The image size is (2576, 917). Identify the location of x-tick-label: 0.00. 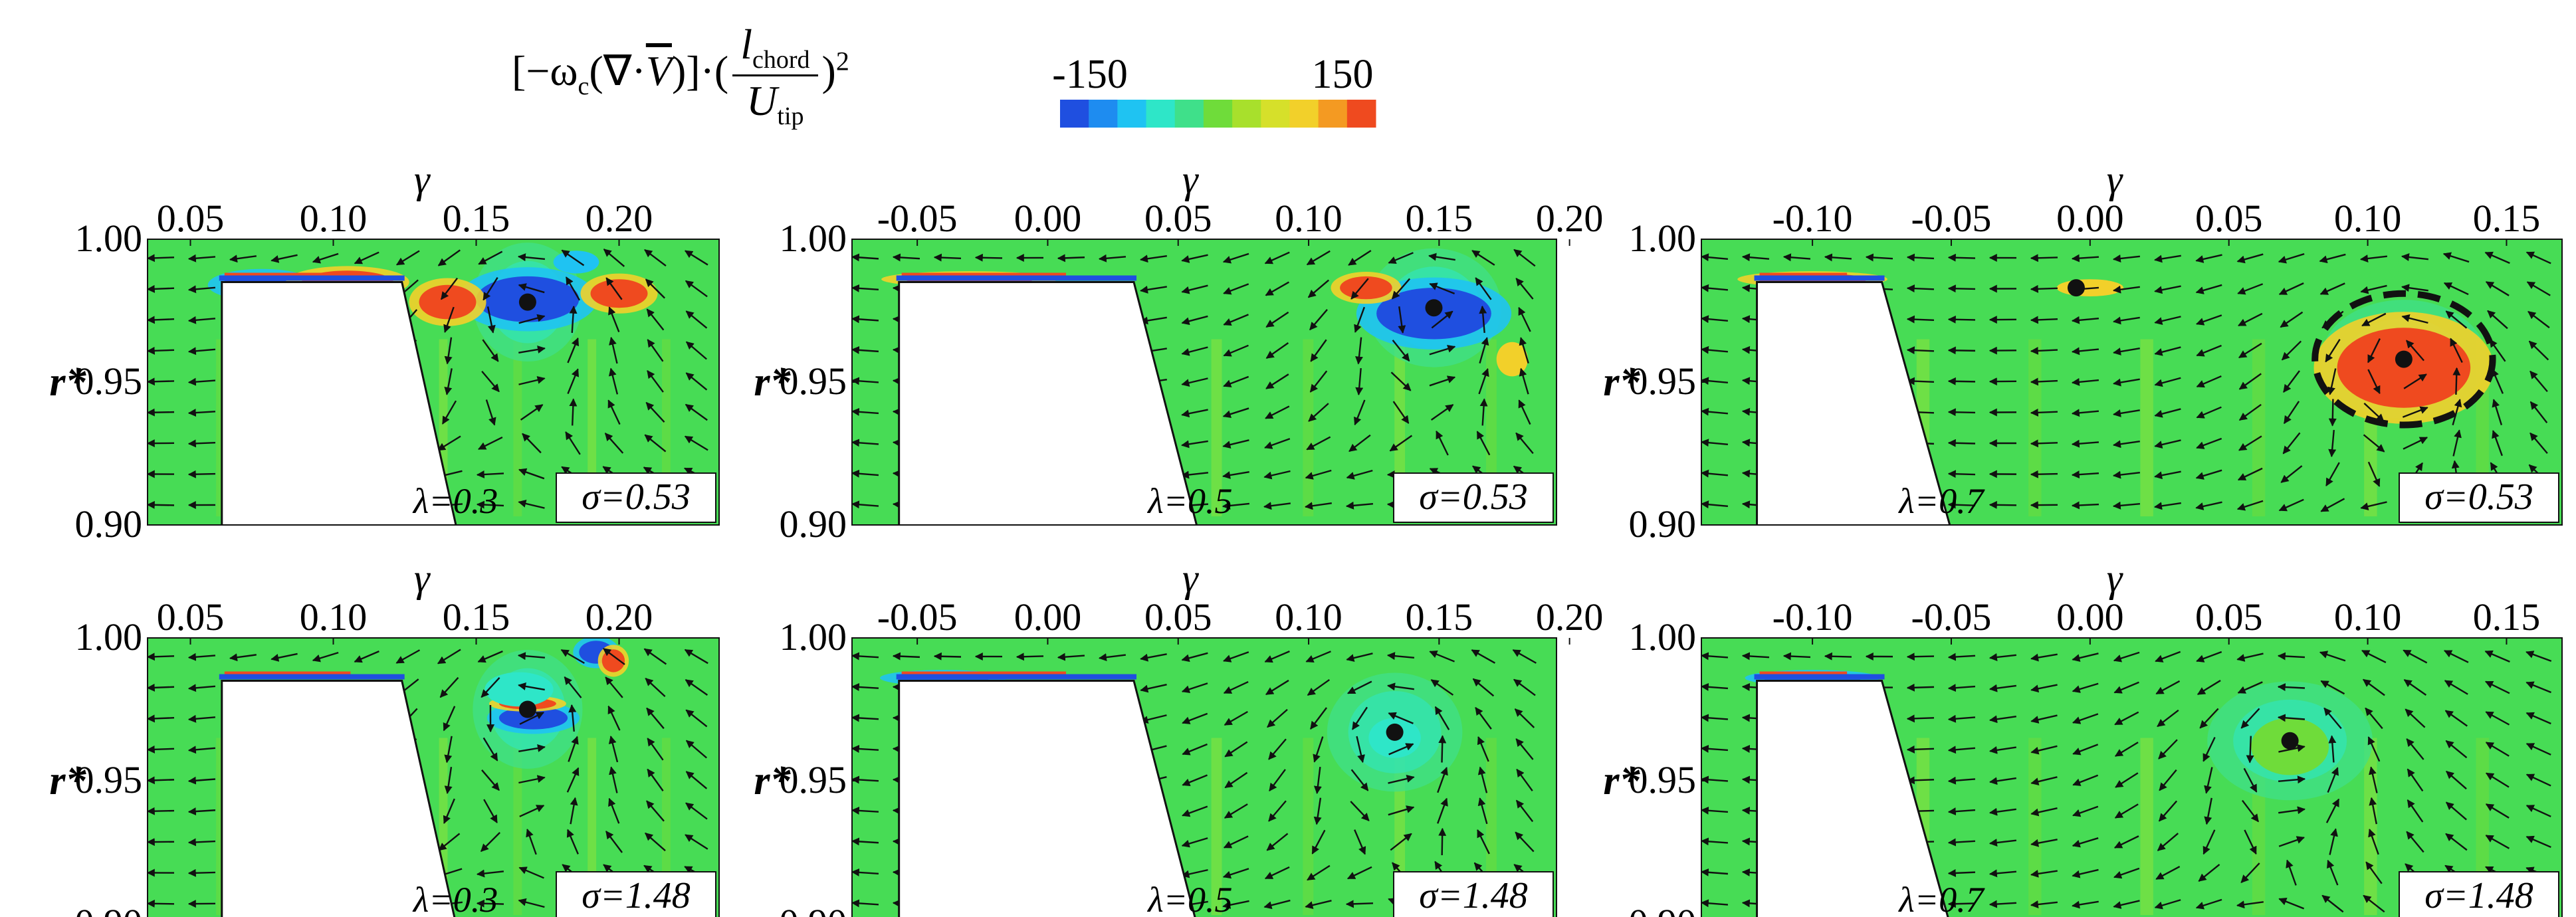
(1048, 617).